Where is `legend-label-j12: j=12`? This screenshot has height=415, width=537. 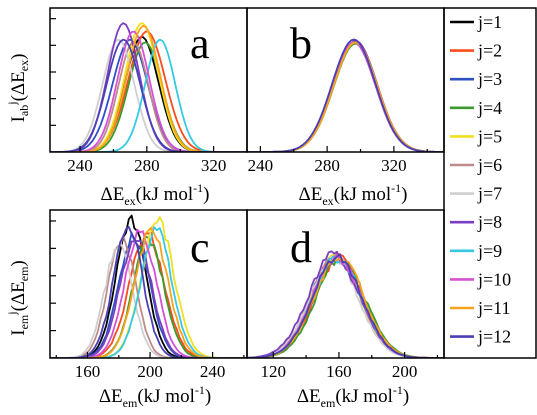
legend-label-j12: j=12 is located at coordinates (494, 337).